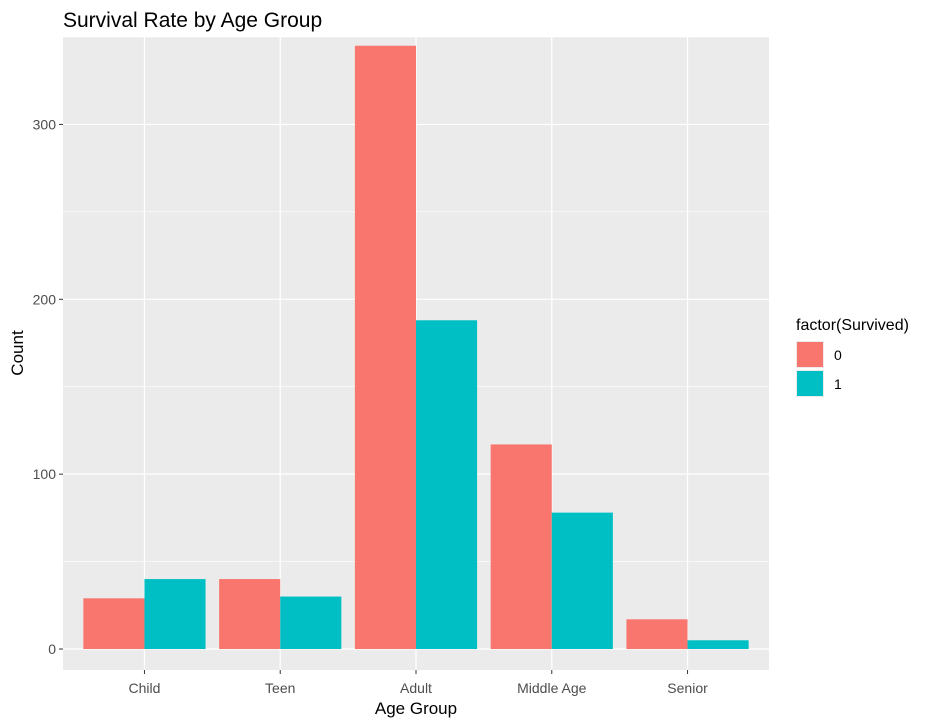 The image size is (942, 727). I want to click on x-axis-title: Age Group, so click(416, 708).